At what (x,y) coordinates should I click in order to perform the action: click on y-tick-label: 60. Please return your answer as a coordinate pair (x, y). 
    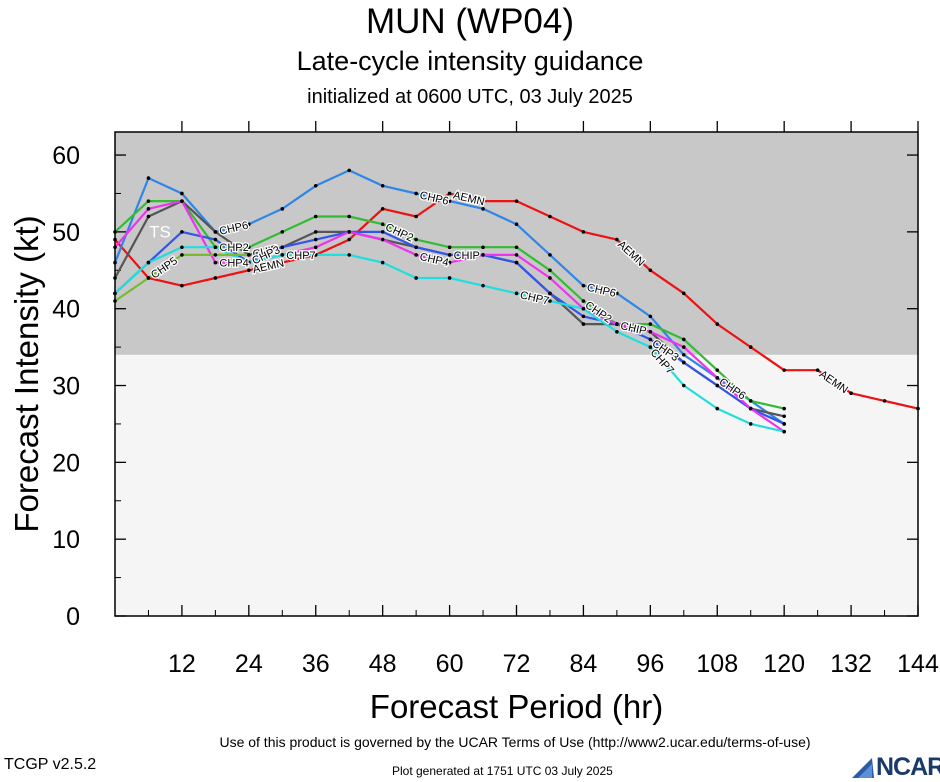
    Looking at the image, I should click on (66, 156).